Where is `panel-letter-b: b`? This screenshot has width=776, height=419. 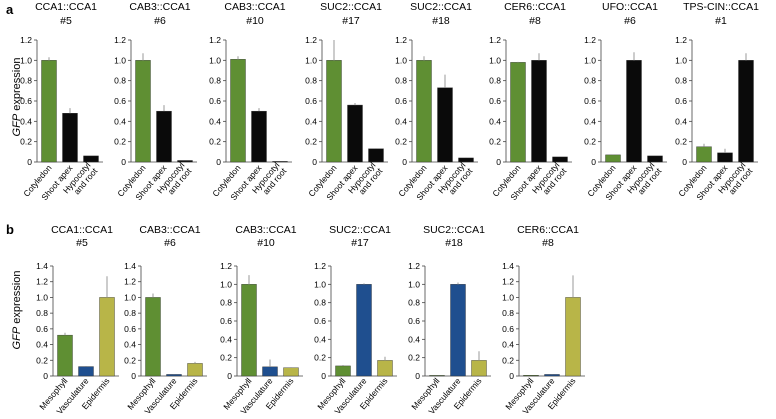 panel-letter-b: b is located at coordinates (10, 229).